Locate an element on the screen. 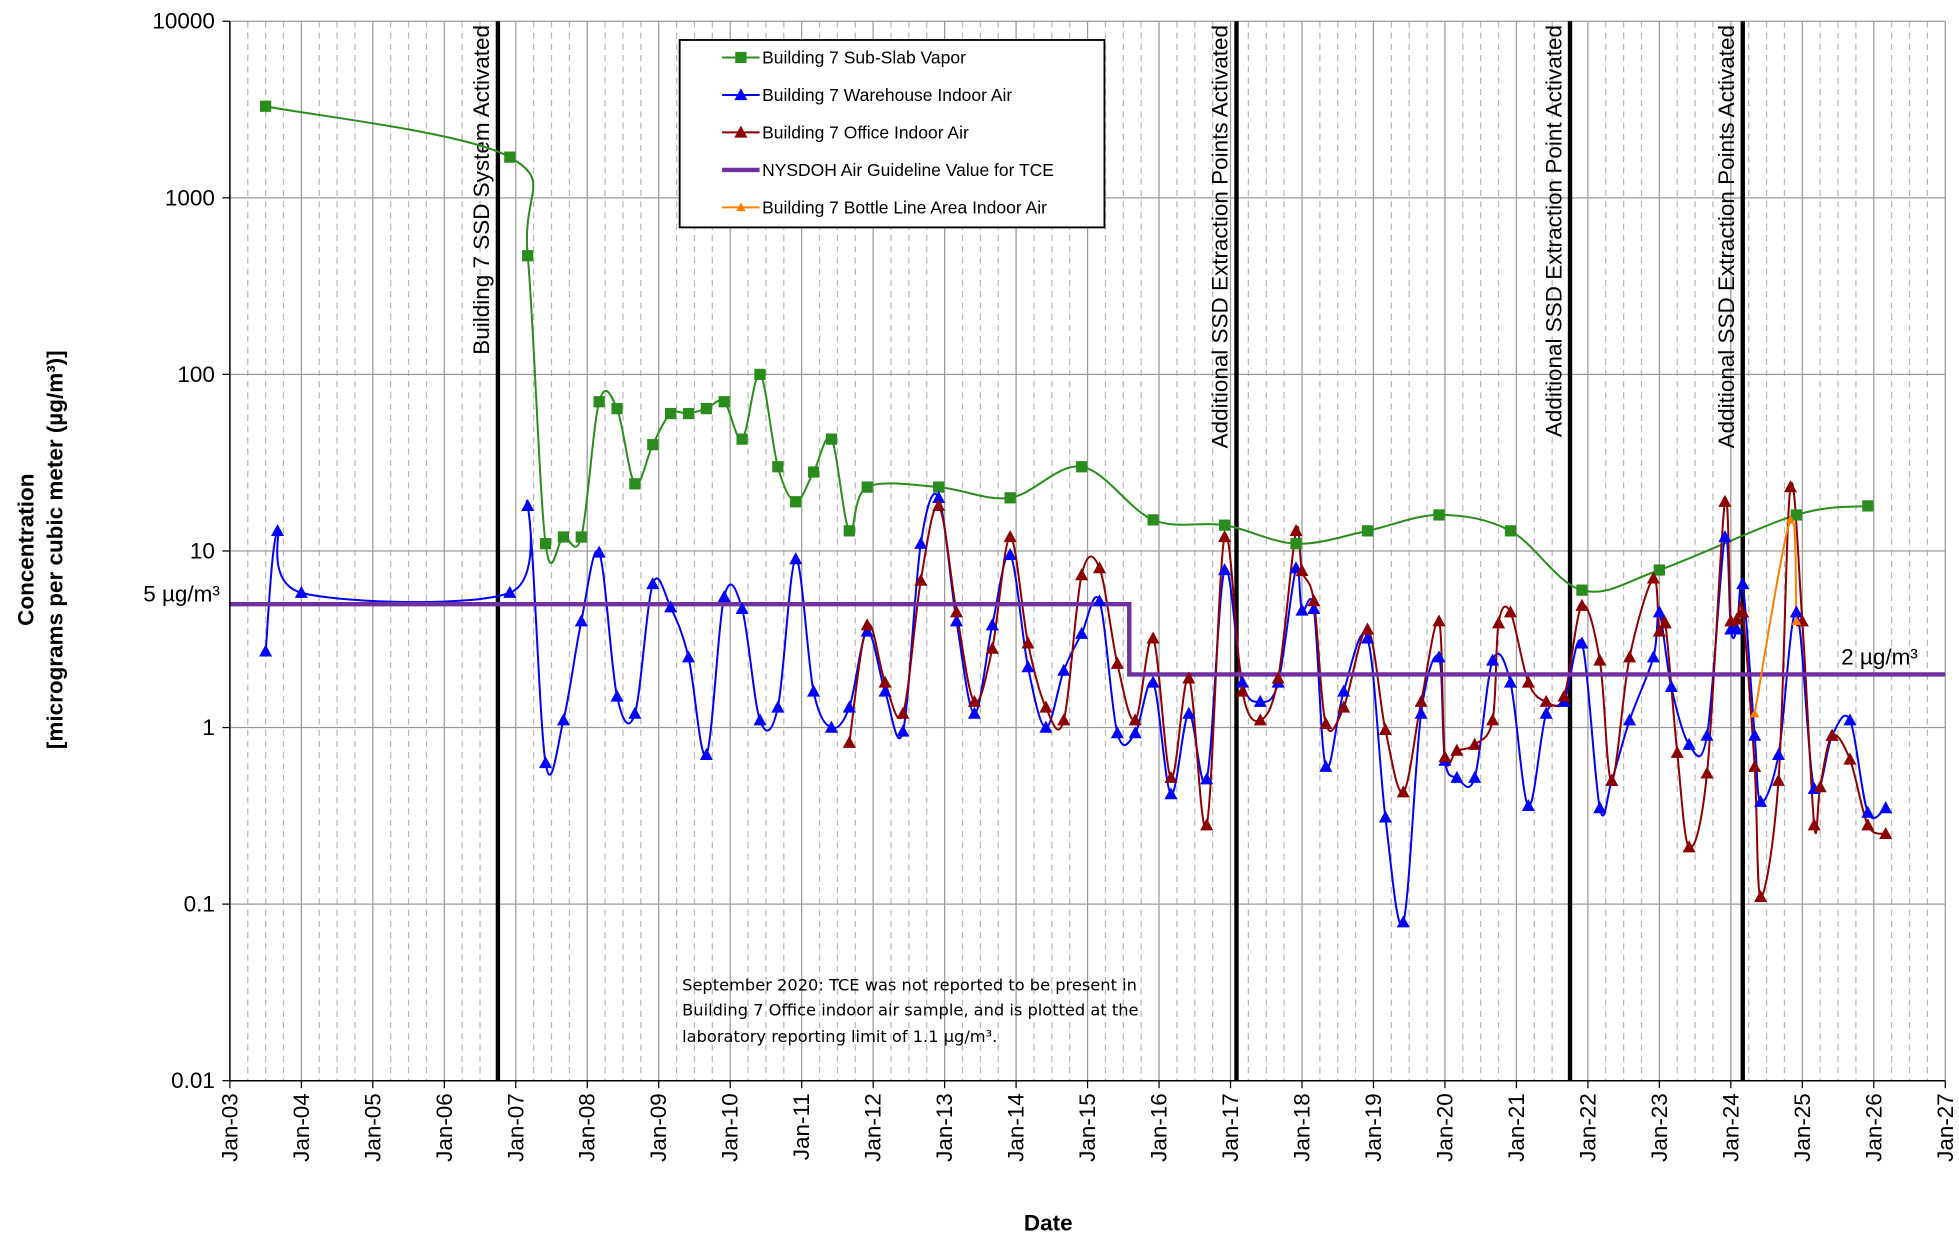  x-tick-label: Jan-09 is located at coordinates (658, 1127).